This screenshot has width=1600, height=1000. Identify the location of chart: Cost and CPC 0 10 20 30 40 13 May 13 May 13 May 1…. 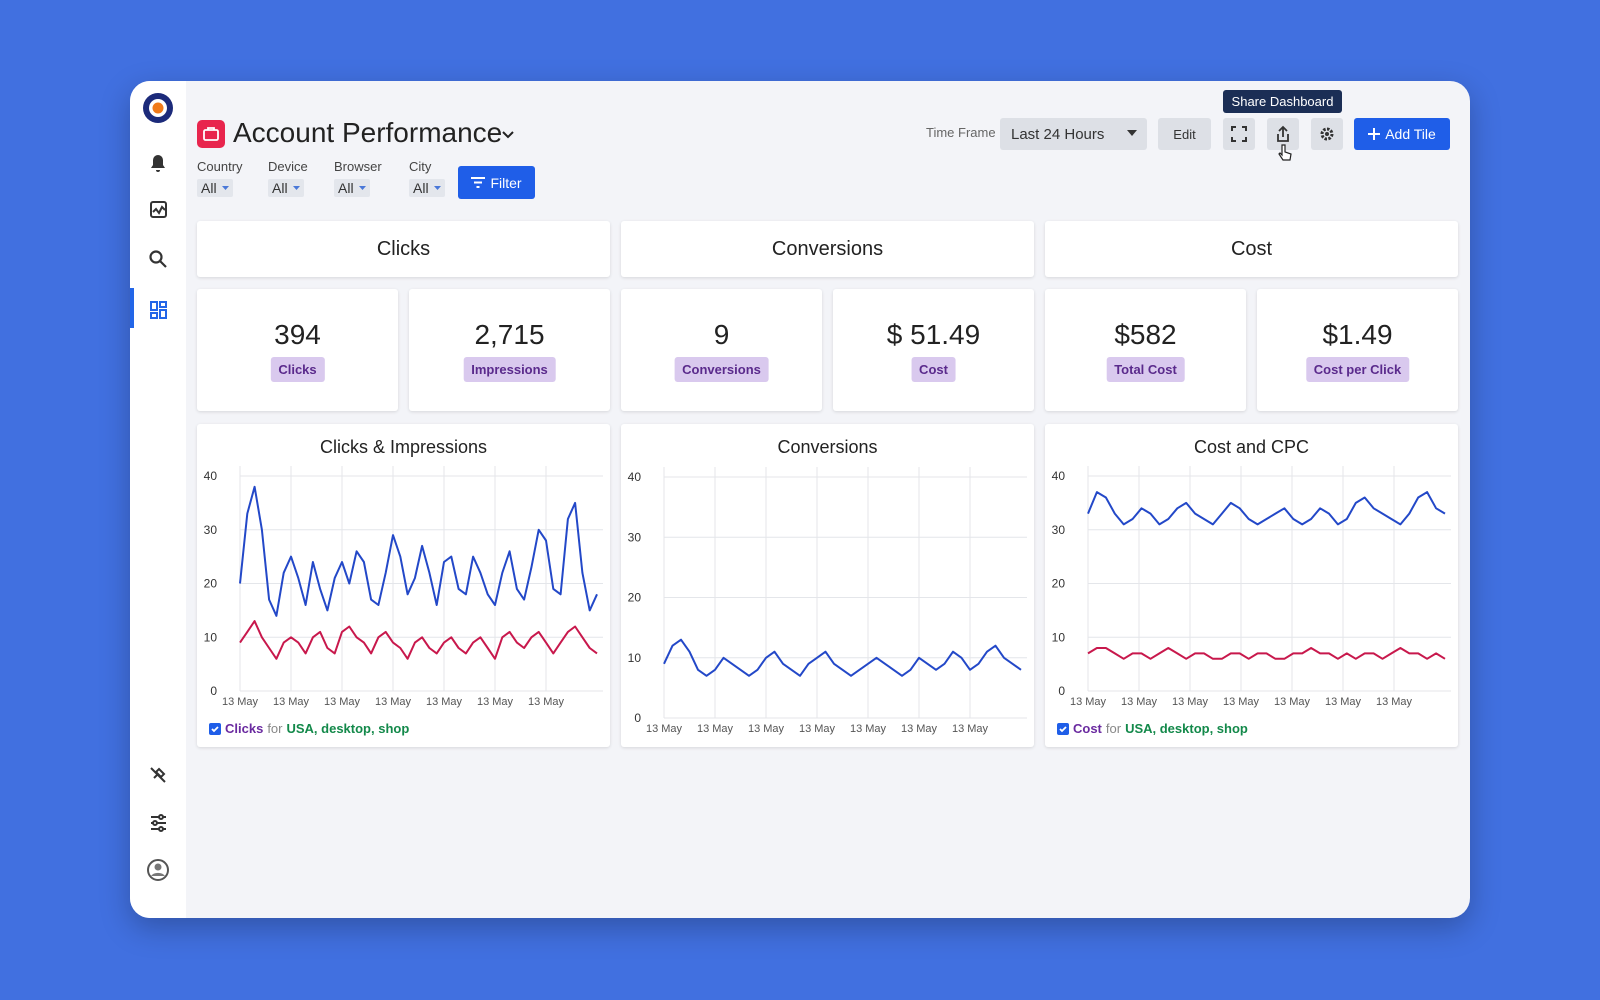
(1251, 572).